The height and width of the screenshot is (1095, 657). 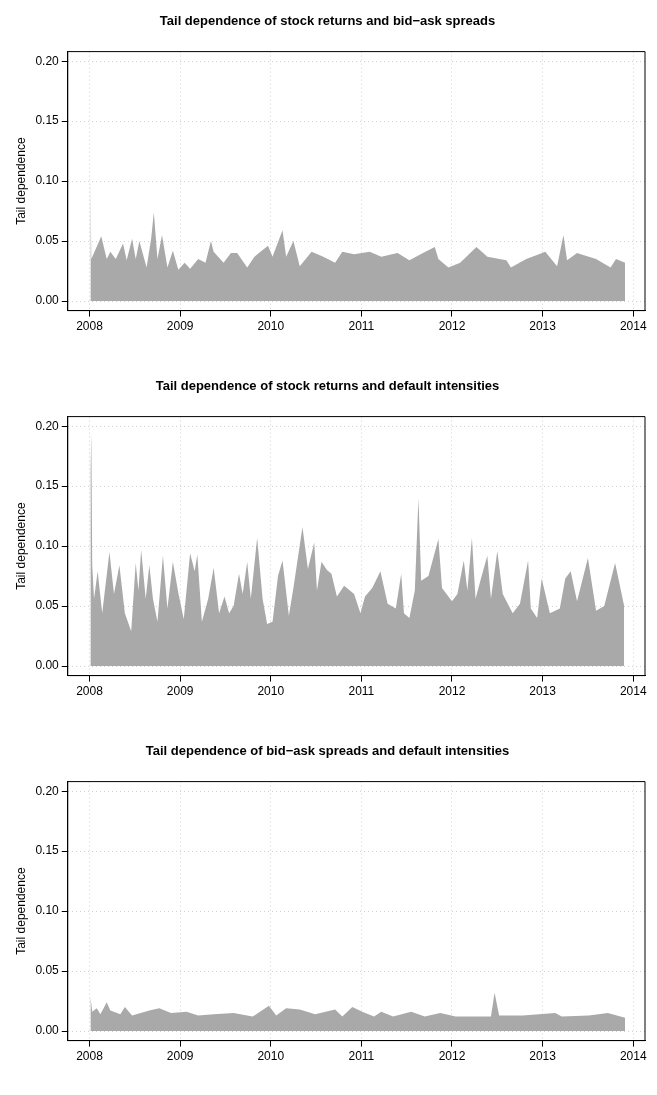 I want to click on chart-title: Tail dependence of stock returns and bid−ask spreads, so click(x=327, y=21).